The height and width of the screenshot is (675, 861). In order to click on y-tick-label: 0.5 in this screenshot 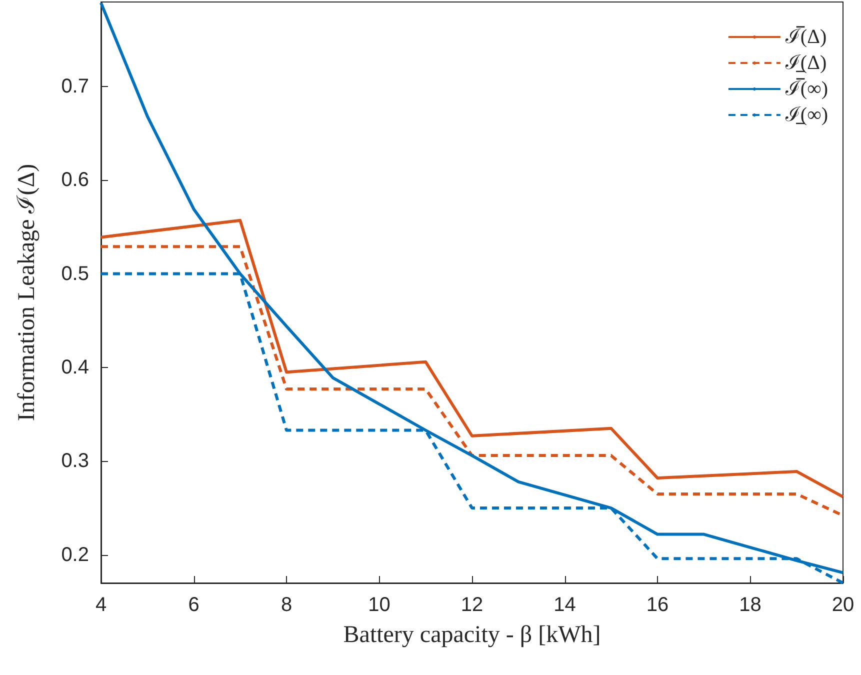, I will do `click(75, 273)`.